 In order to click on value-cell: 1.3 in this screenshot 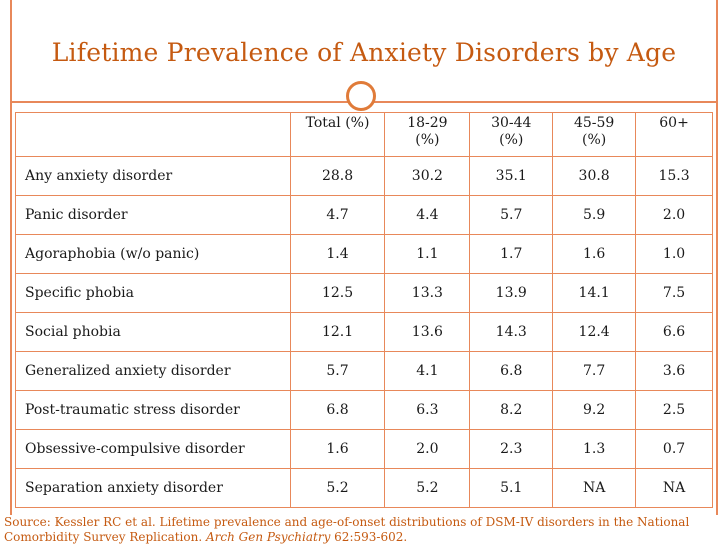, I will do `click(594, 449)`.